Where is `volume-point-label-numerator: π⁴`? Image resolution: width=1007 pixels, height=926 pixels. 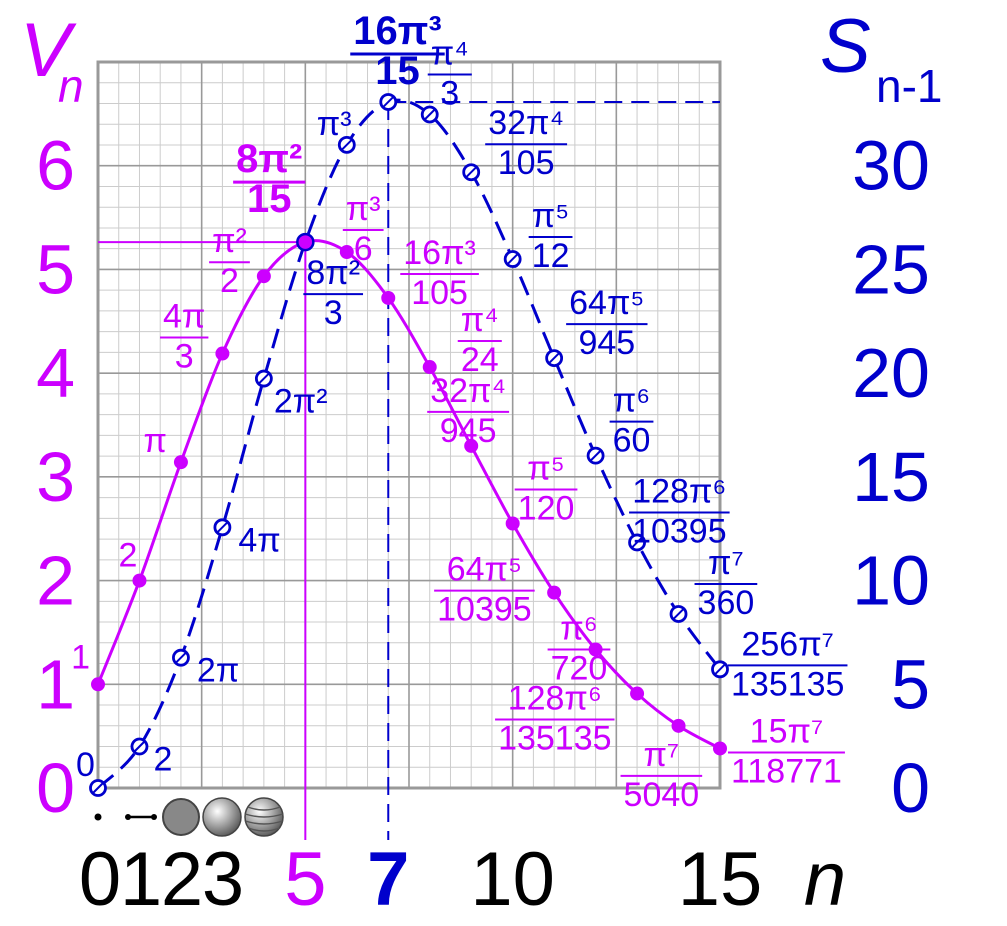
volume-point-label-numerator: π⁴ is located at coordinates (480, 320).